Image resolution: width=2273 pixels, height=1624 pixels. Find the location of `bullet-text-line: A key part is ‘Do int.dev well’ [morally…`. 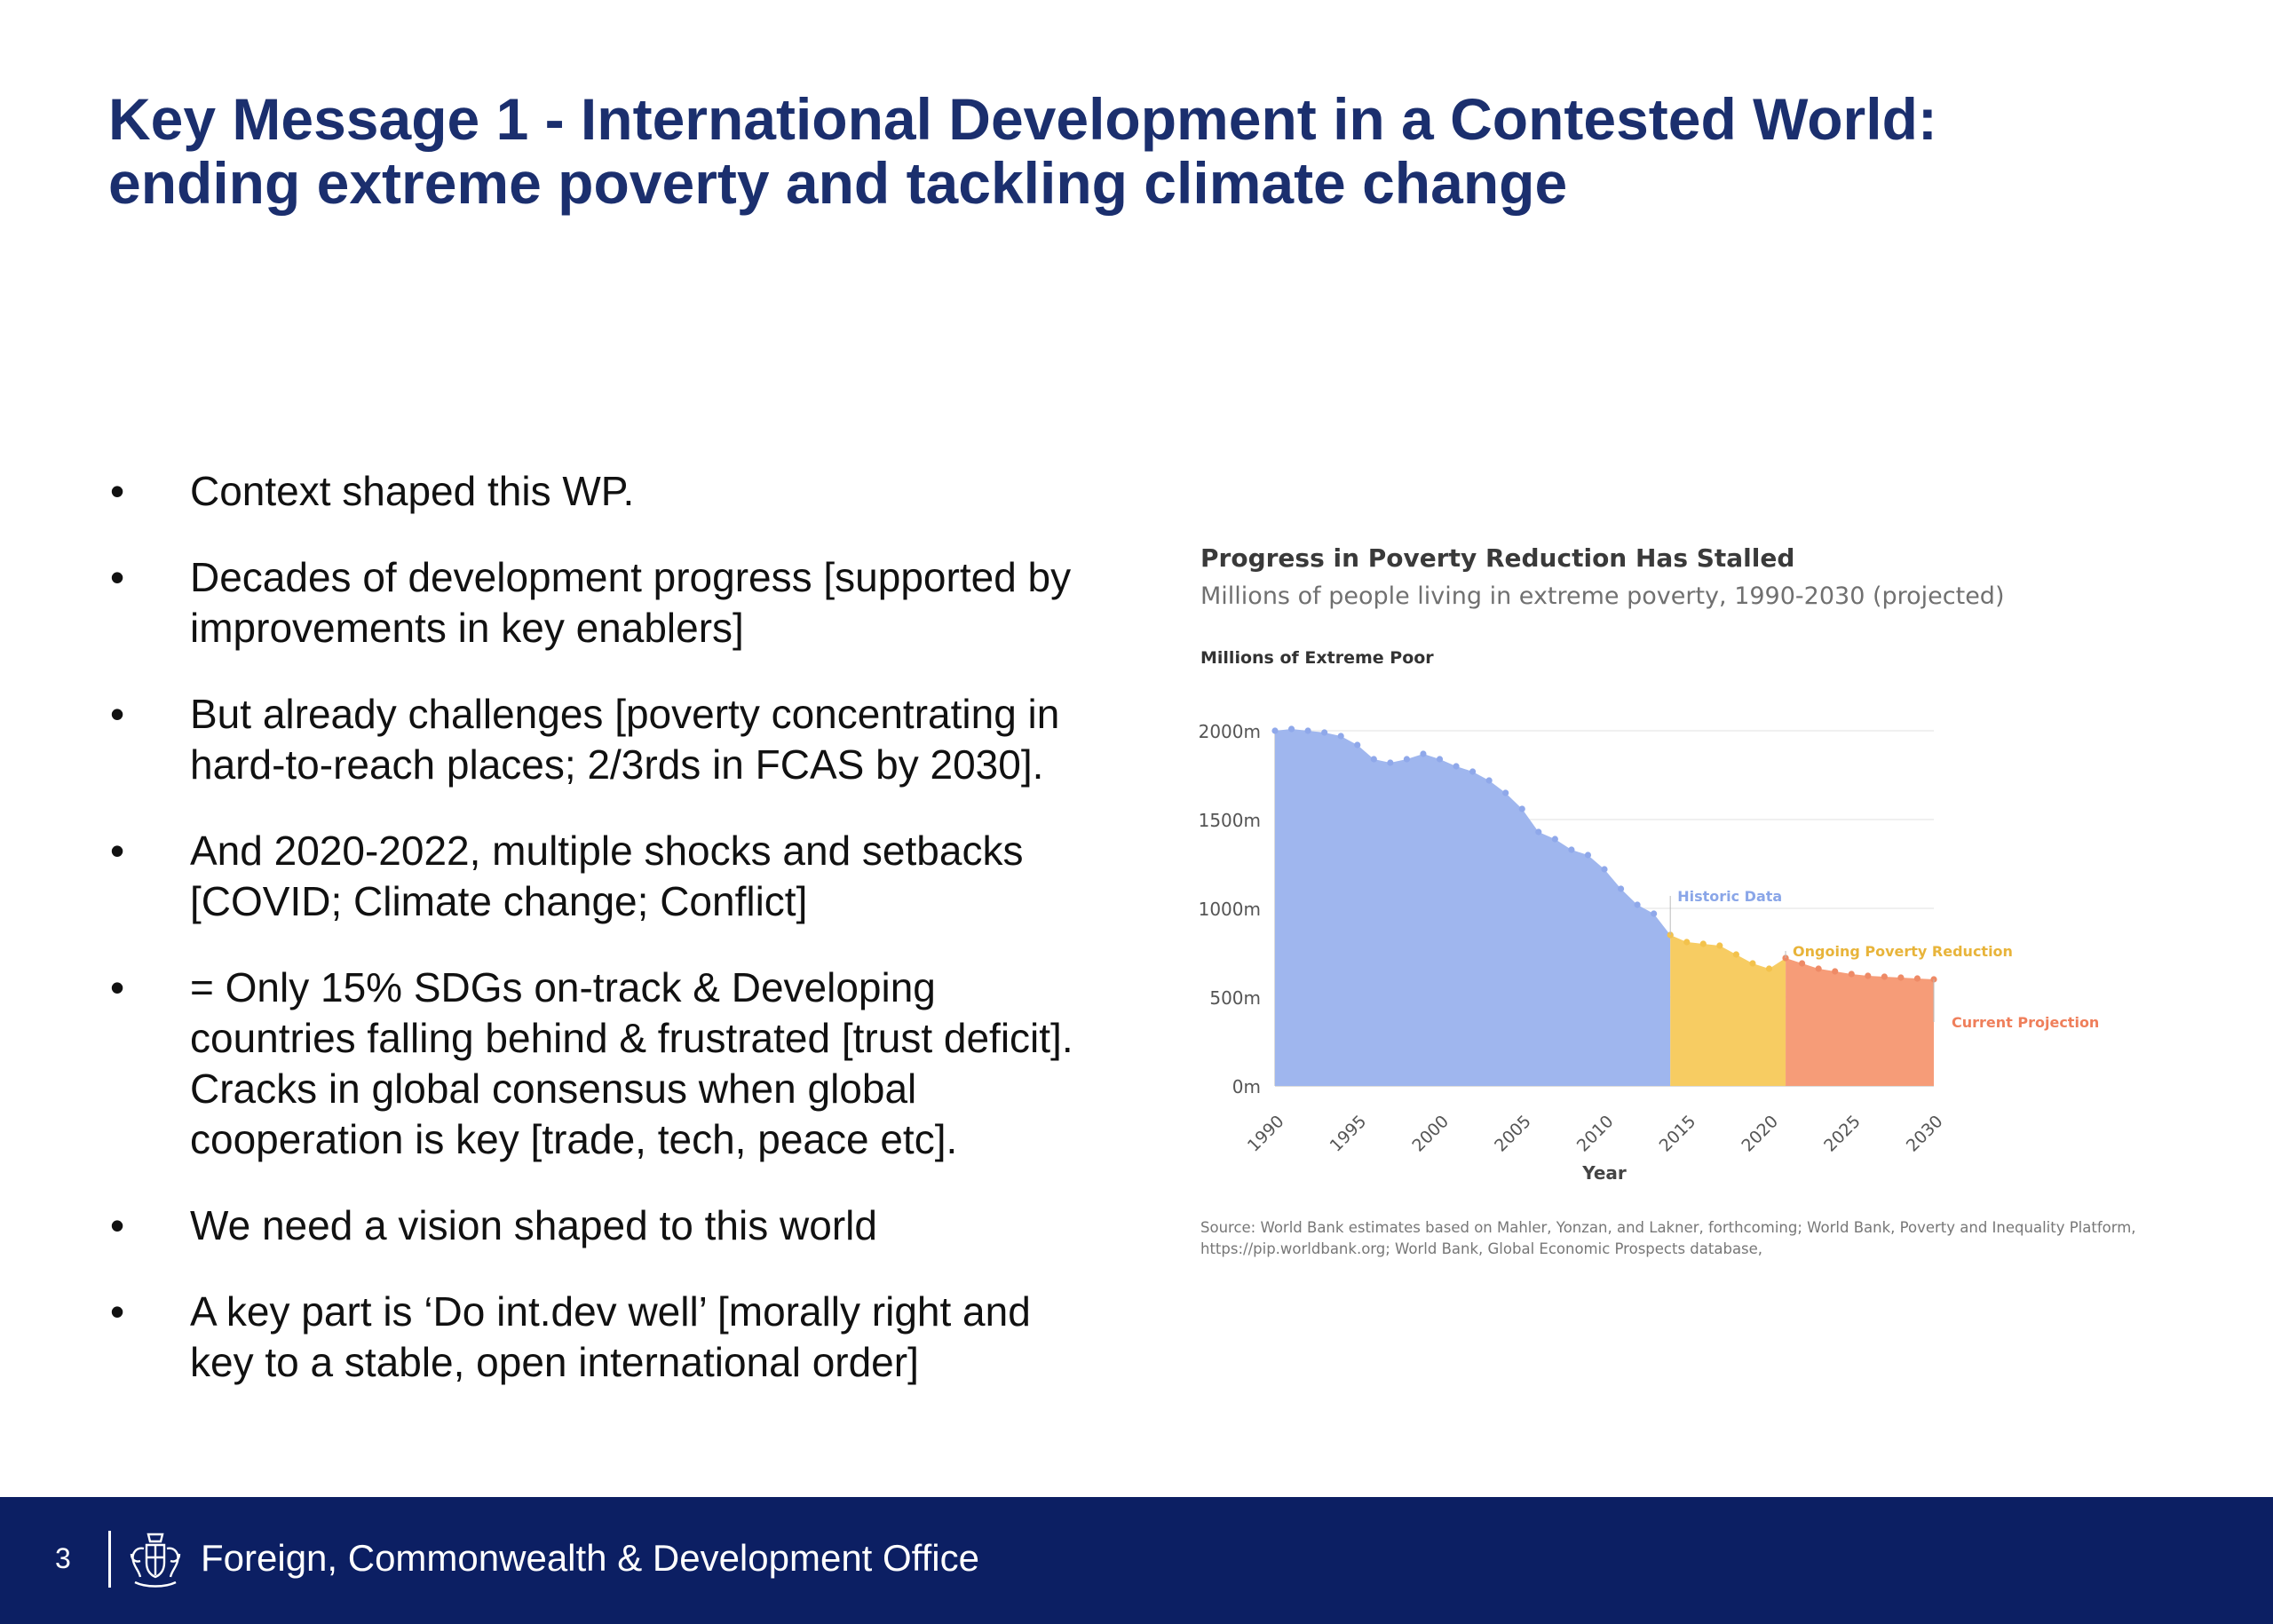

bullet-text-line: A key part is ‘Do int.dev well’ [morally… is located at coordinates (611, 1311).